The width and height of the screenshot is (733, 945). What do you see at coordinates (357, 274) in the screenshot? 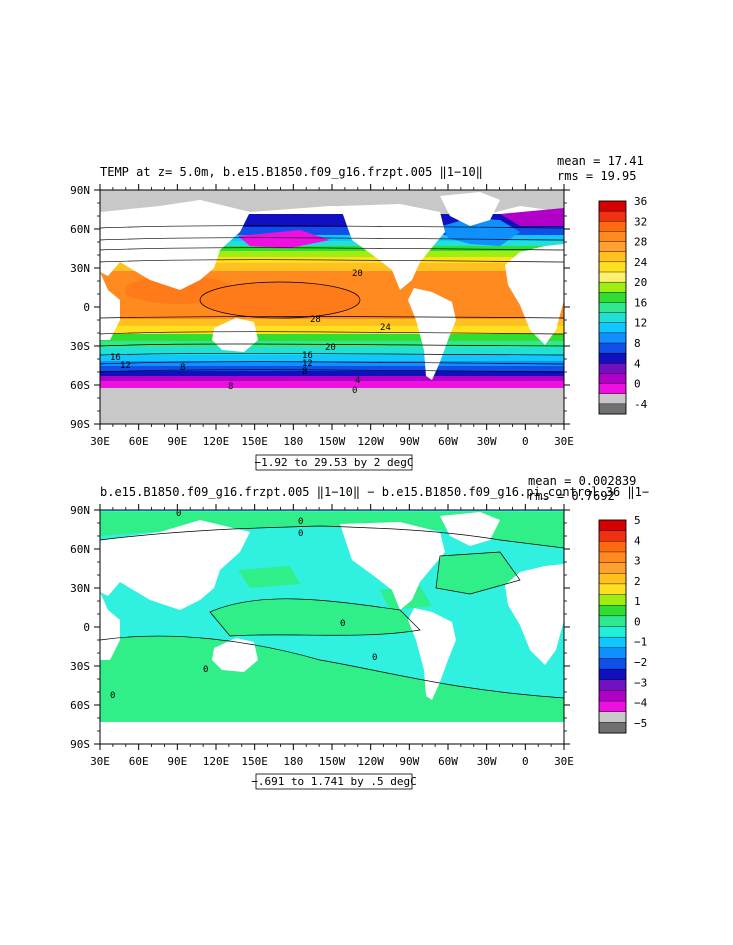
I see `contour-label: 20` at bounding box center [357, 274].